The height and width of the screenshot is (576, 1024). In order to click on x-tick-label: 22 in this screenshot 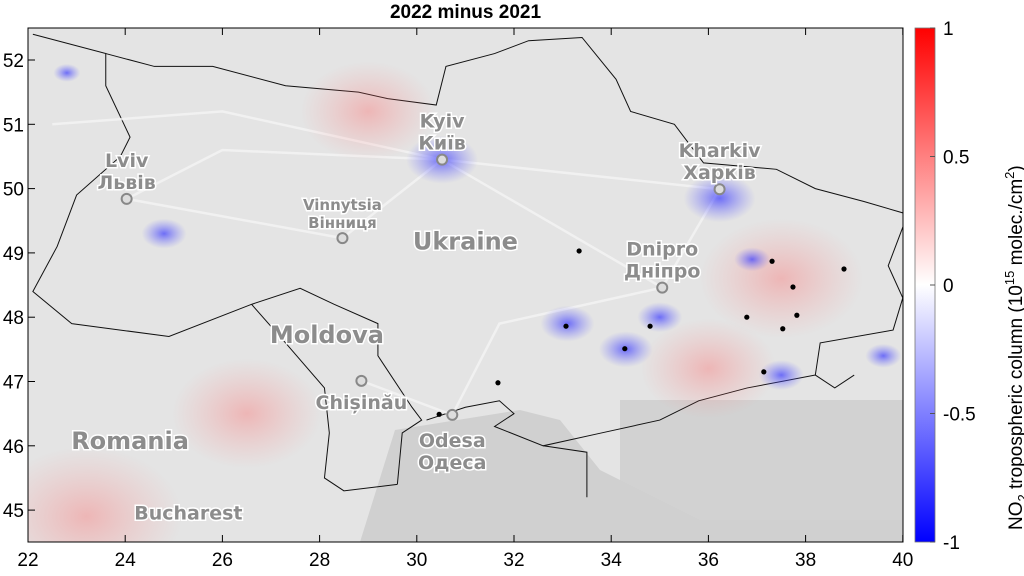, I will do `click(27, 560)`.